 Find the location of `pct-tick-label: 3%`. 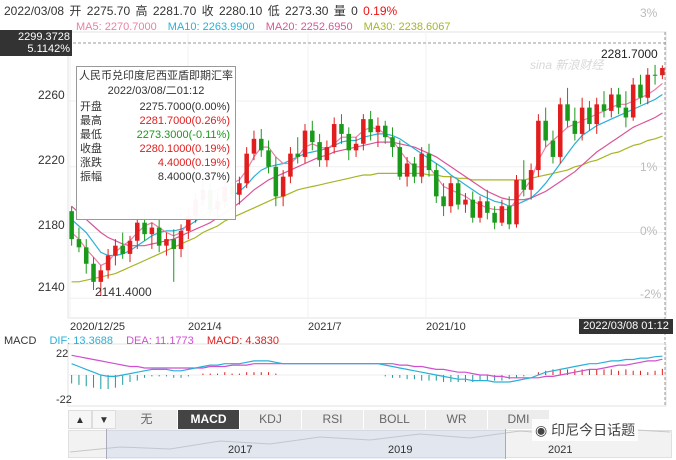

pct-tick-label: 3% is located at coordinates (649, 13).